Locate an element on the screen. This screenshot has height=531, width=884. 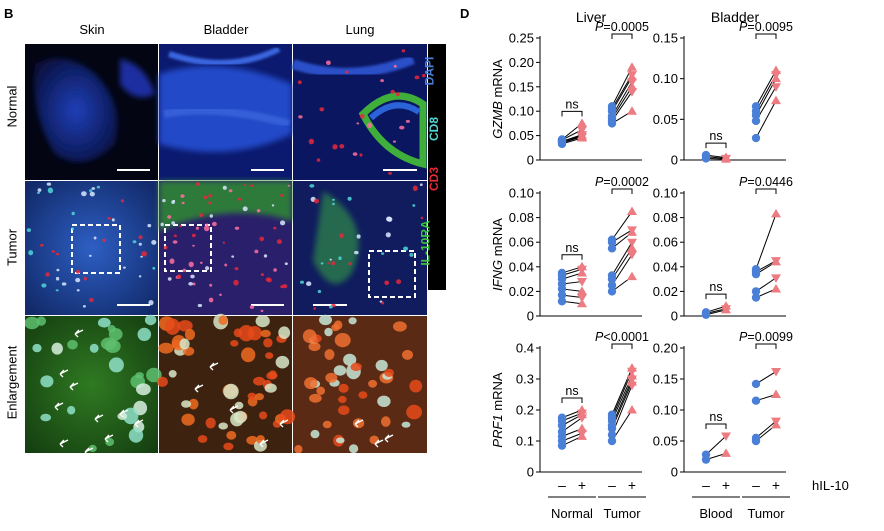
stain-legend is located at coordinates (437, 167).